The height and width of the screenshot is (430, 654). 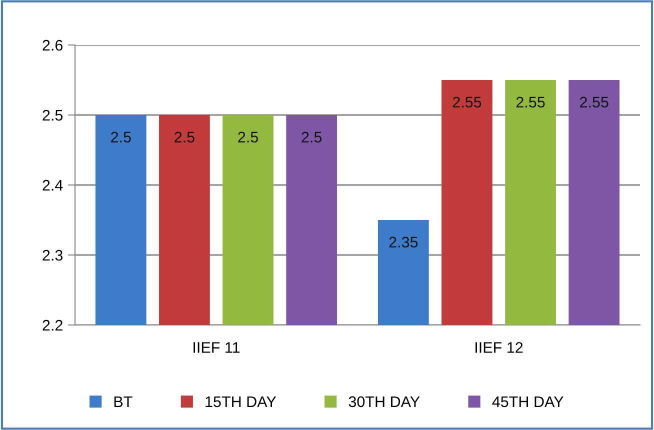 I want to click on y-tick-label: 2.4, so click(x=52, y=185).